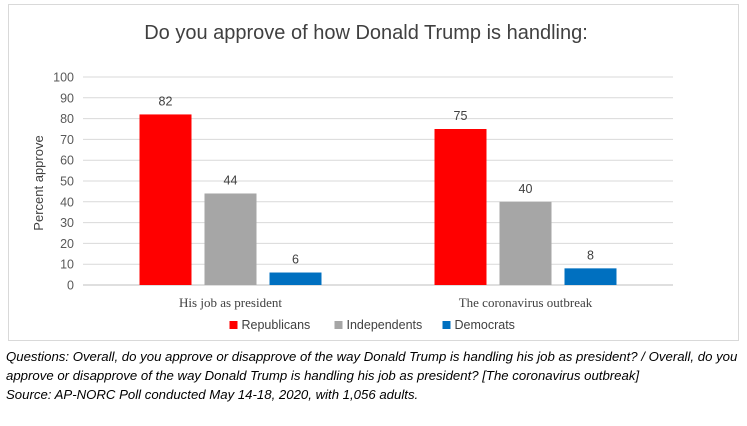  Describe the element at coordinates (67, 119) in the screenshot. I see `y-tick-label: 80` at that location.